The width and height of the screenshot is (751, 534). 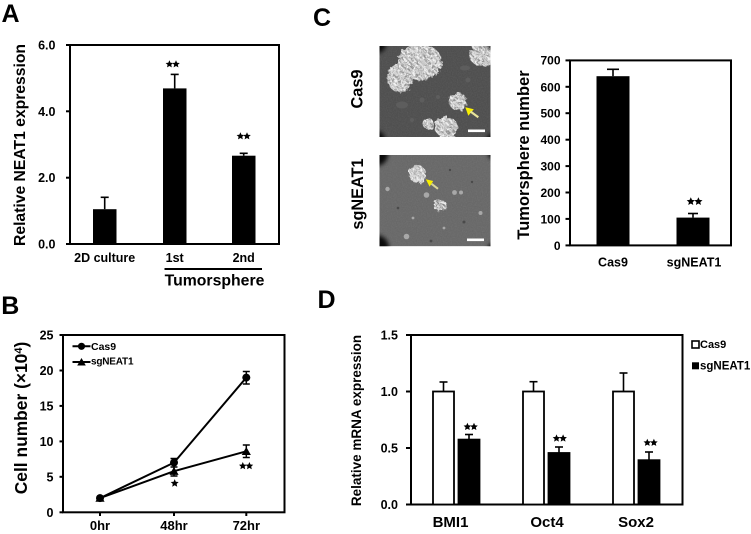 What do you see at coordinates (550, 87) in the screenshot?
I see `svg-text: 600` at bounding box center [550, 87].